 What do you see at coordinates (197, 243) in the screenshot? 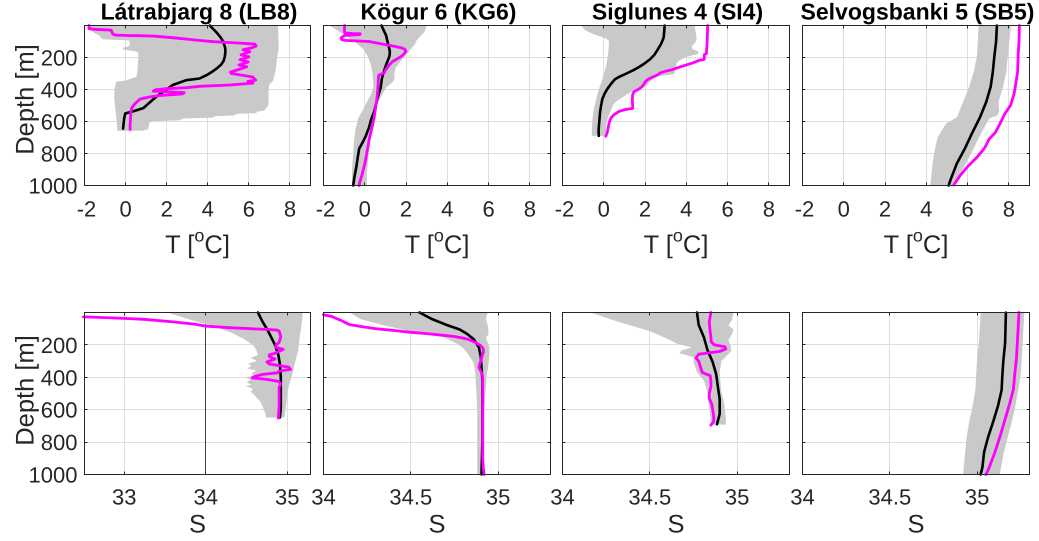
I see `svg-text: T [oC]` at bounding box center [197, 243].